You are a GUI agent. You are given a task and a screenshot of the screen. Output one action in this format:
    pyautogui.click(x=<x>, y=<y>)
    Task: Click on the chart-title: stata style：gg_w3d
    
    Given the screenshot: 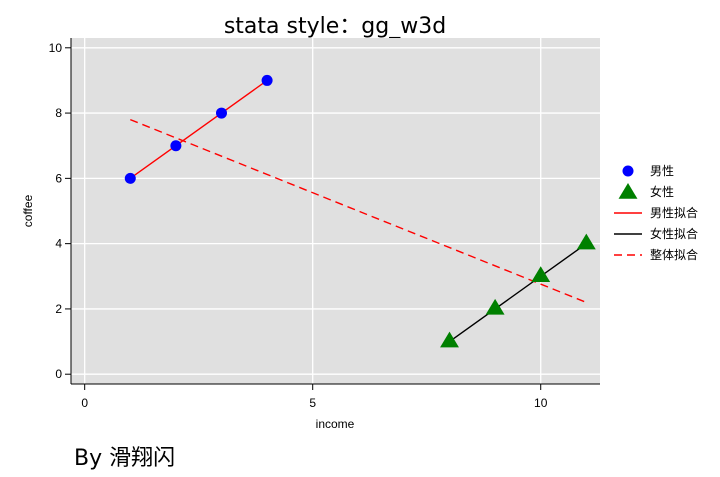 What is the action you would take?
    pyautogui.click(x=335, y=26)
    